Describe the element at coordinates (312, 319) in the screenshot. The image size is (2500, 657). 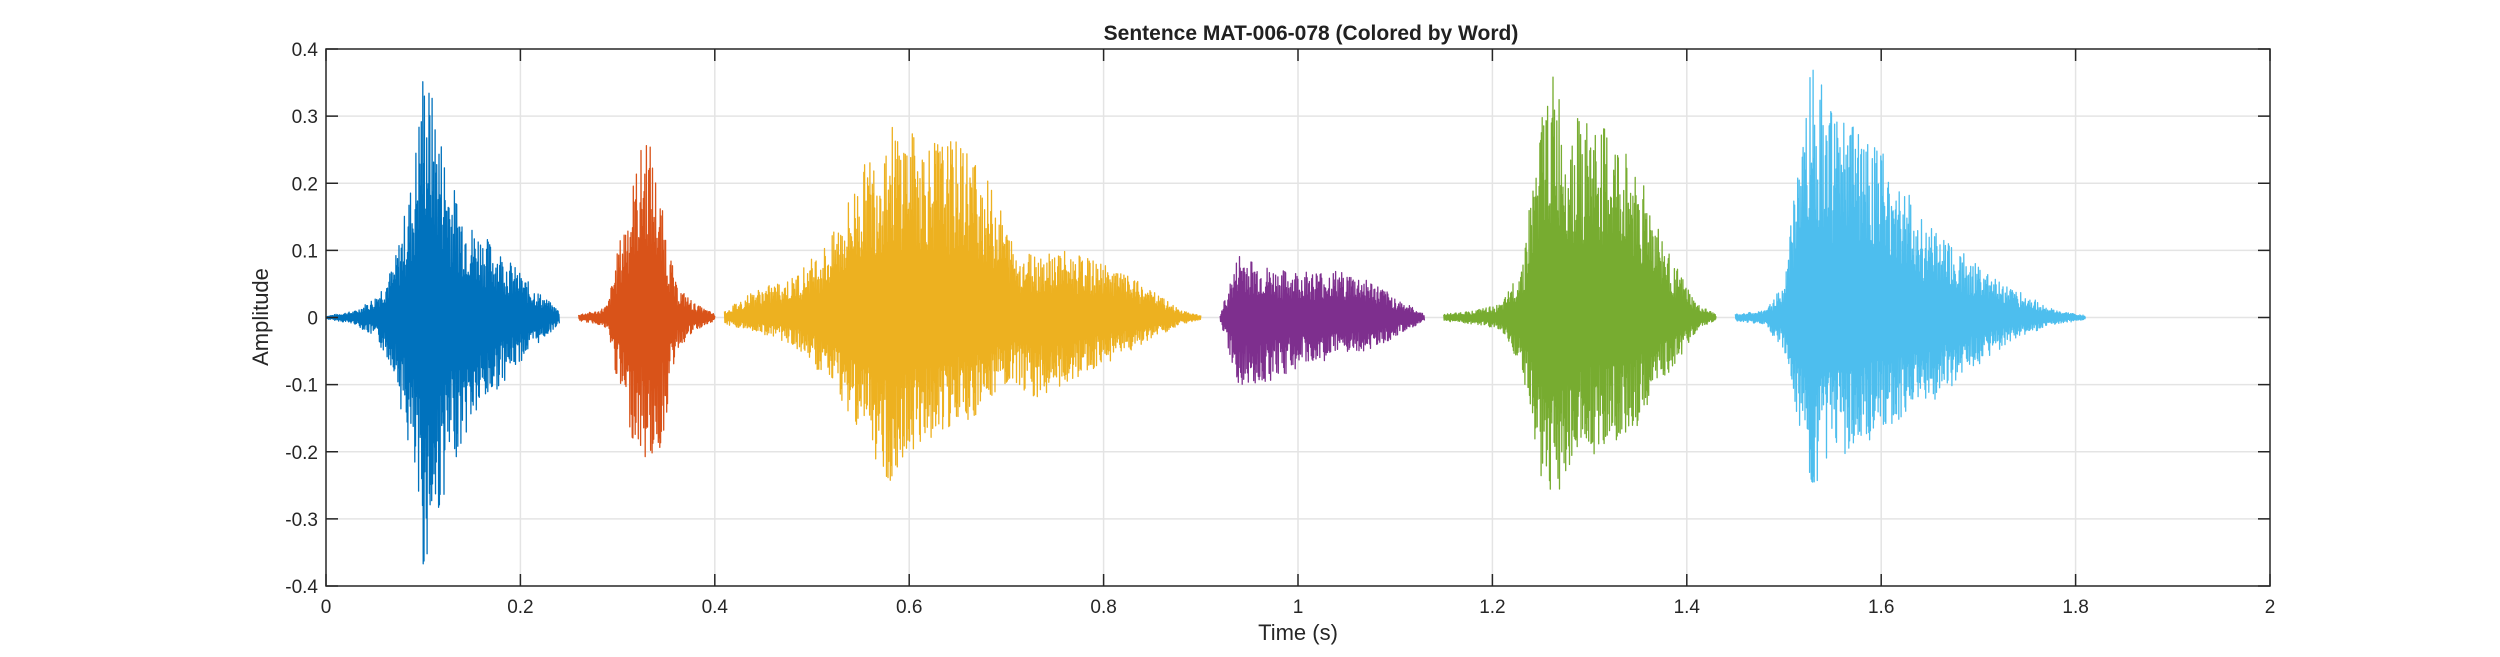
I see `y-tick-label: 0` at that location.